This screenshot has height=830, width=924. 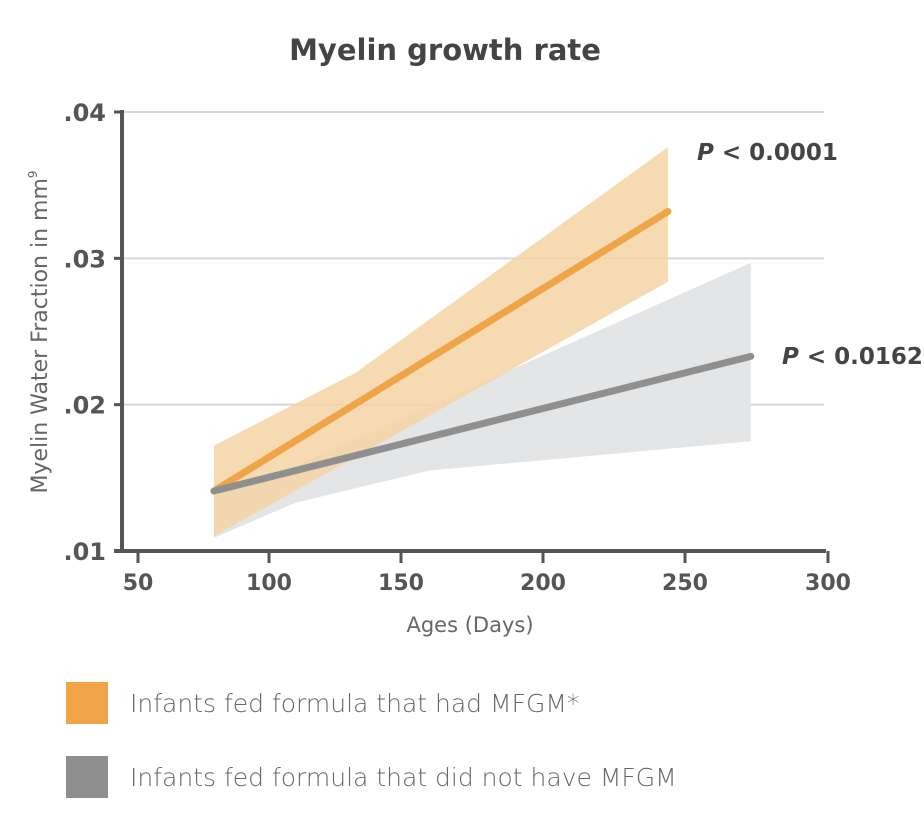 I want to click on x-axis-label: Ages (Days), so click(x=469, y=625).